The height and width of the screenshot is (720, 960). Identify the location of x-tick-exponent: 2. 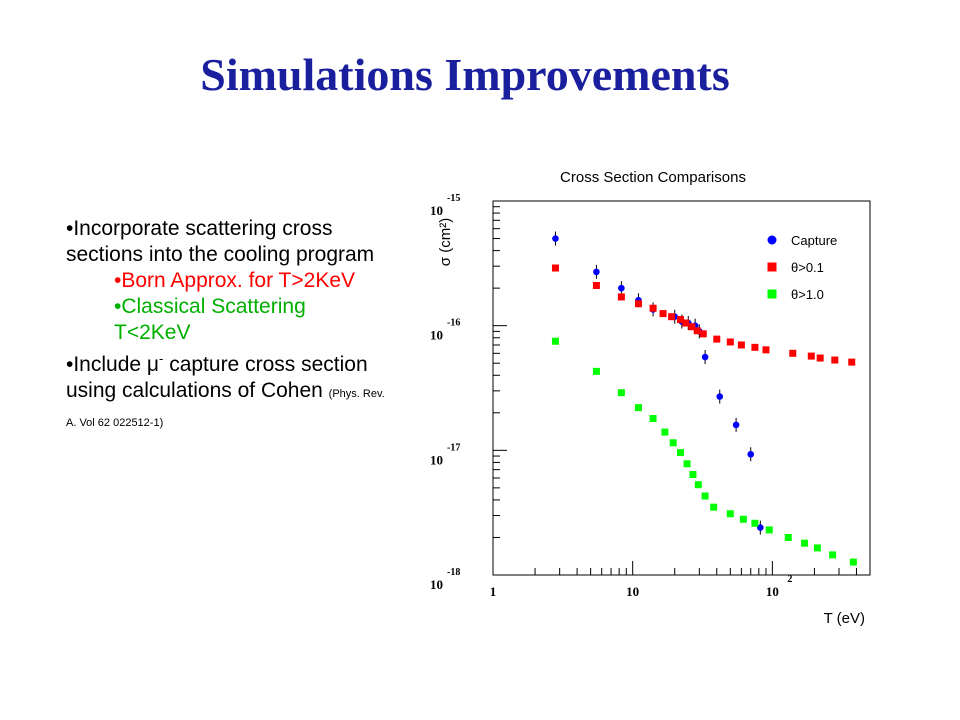
(789, 579).